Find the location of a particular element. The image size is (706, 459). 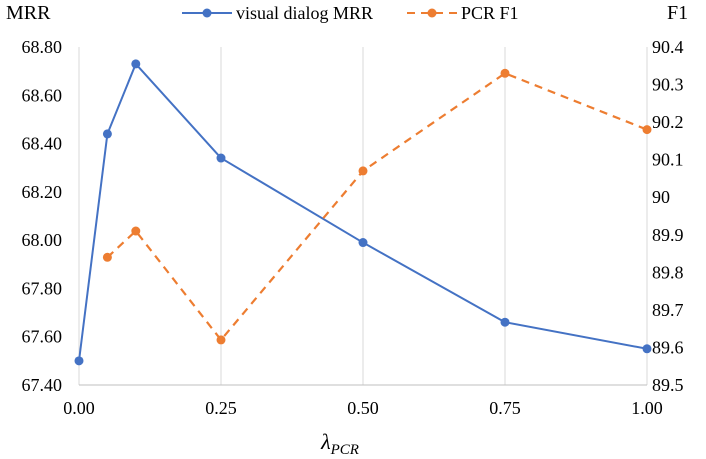

left-y-tick-label: 68.00 is located at coordinates (42, 240).